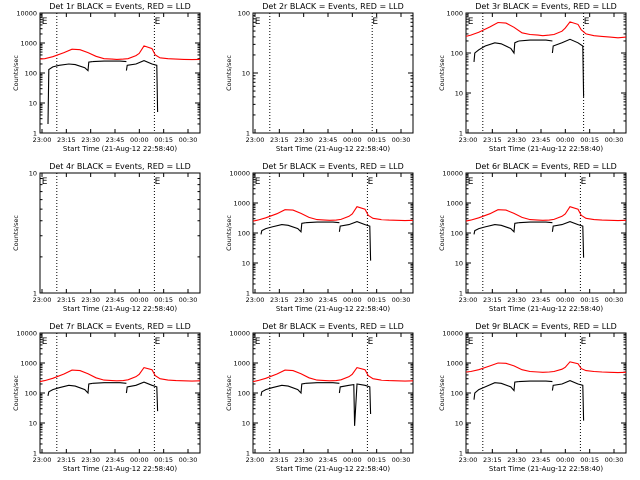  Describe the element at coordinates (333, 6) in the screenshot. I see `panel-title: Det 2r BLACK = Events, RED = LLD` at that location.